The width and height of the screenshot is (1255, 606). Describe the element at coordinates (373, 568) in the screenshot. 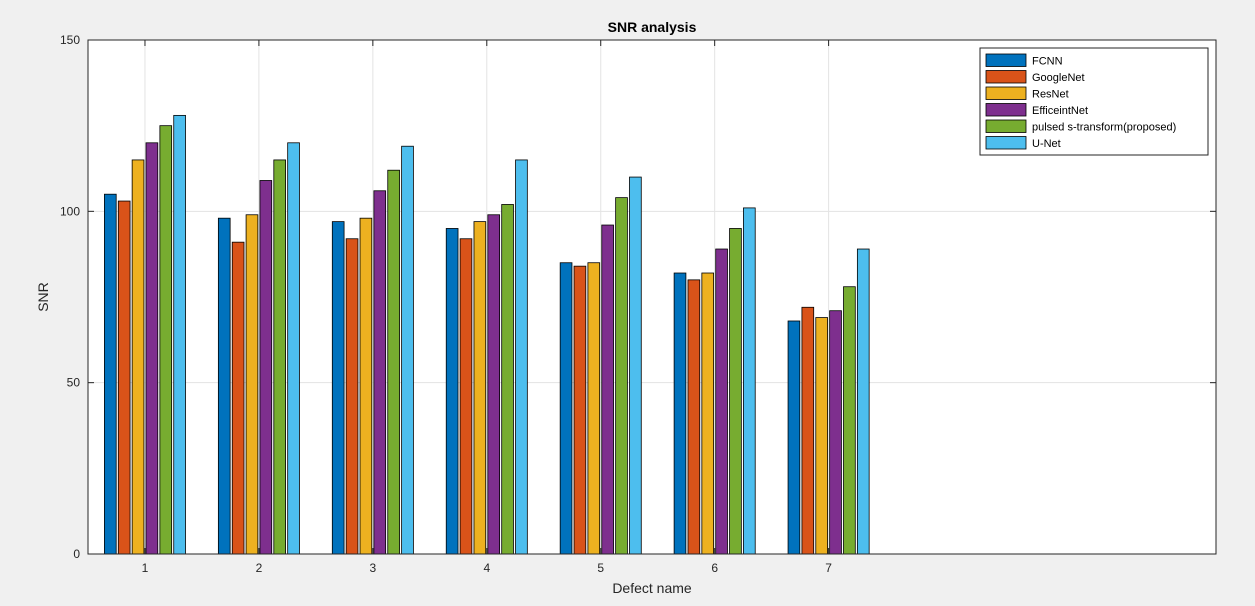

I see `x-tick-label: 3` at that location.